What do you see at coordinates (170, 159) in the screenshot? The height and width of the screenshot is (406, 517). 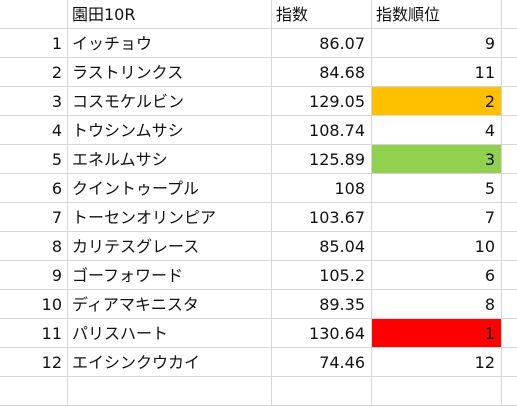 I see `horse-name-cell: エネルムサシ` at bounding box center [170, 159].